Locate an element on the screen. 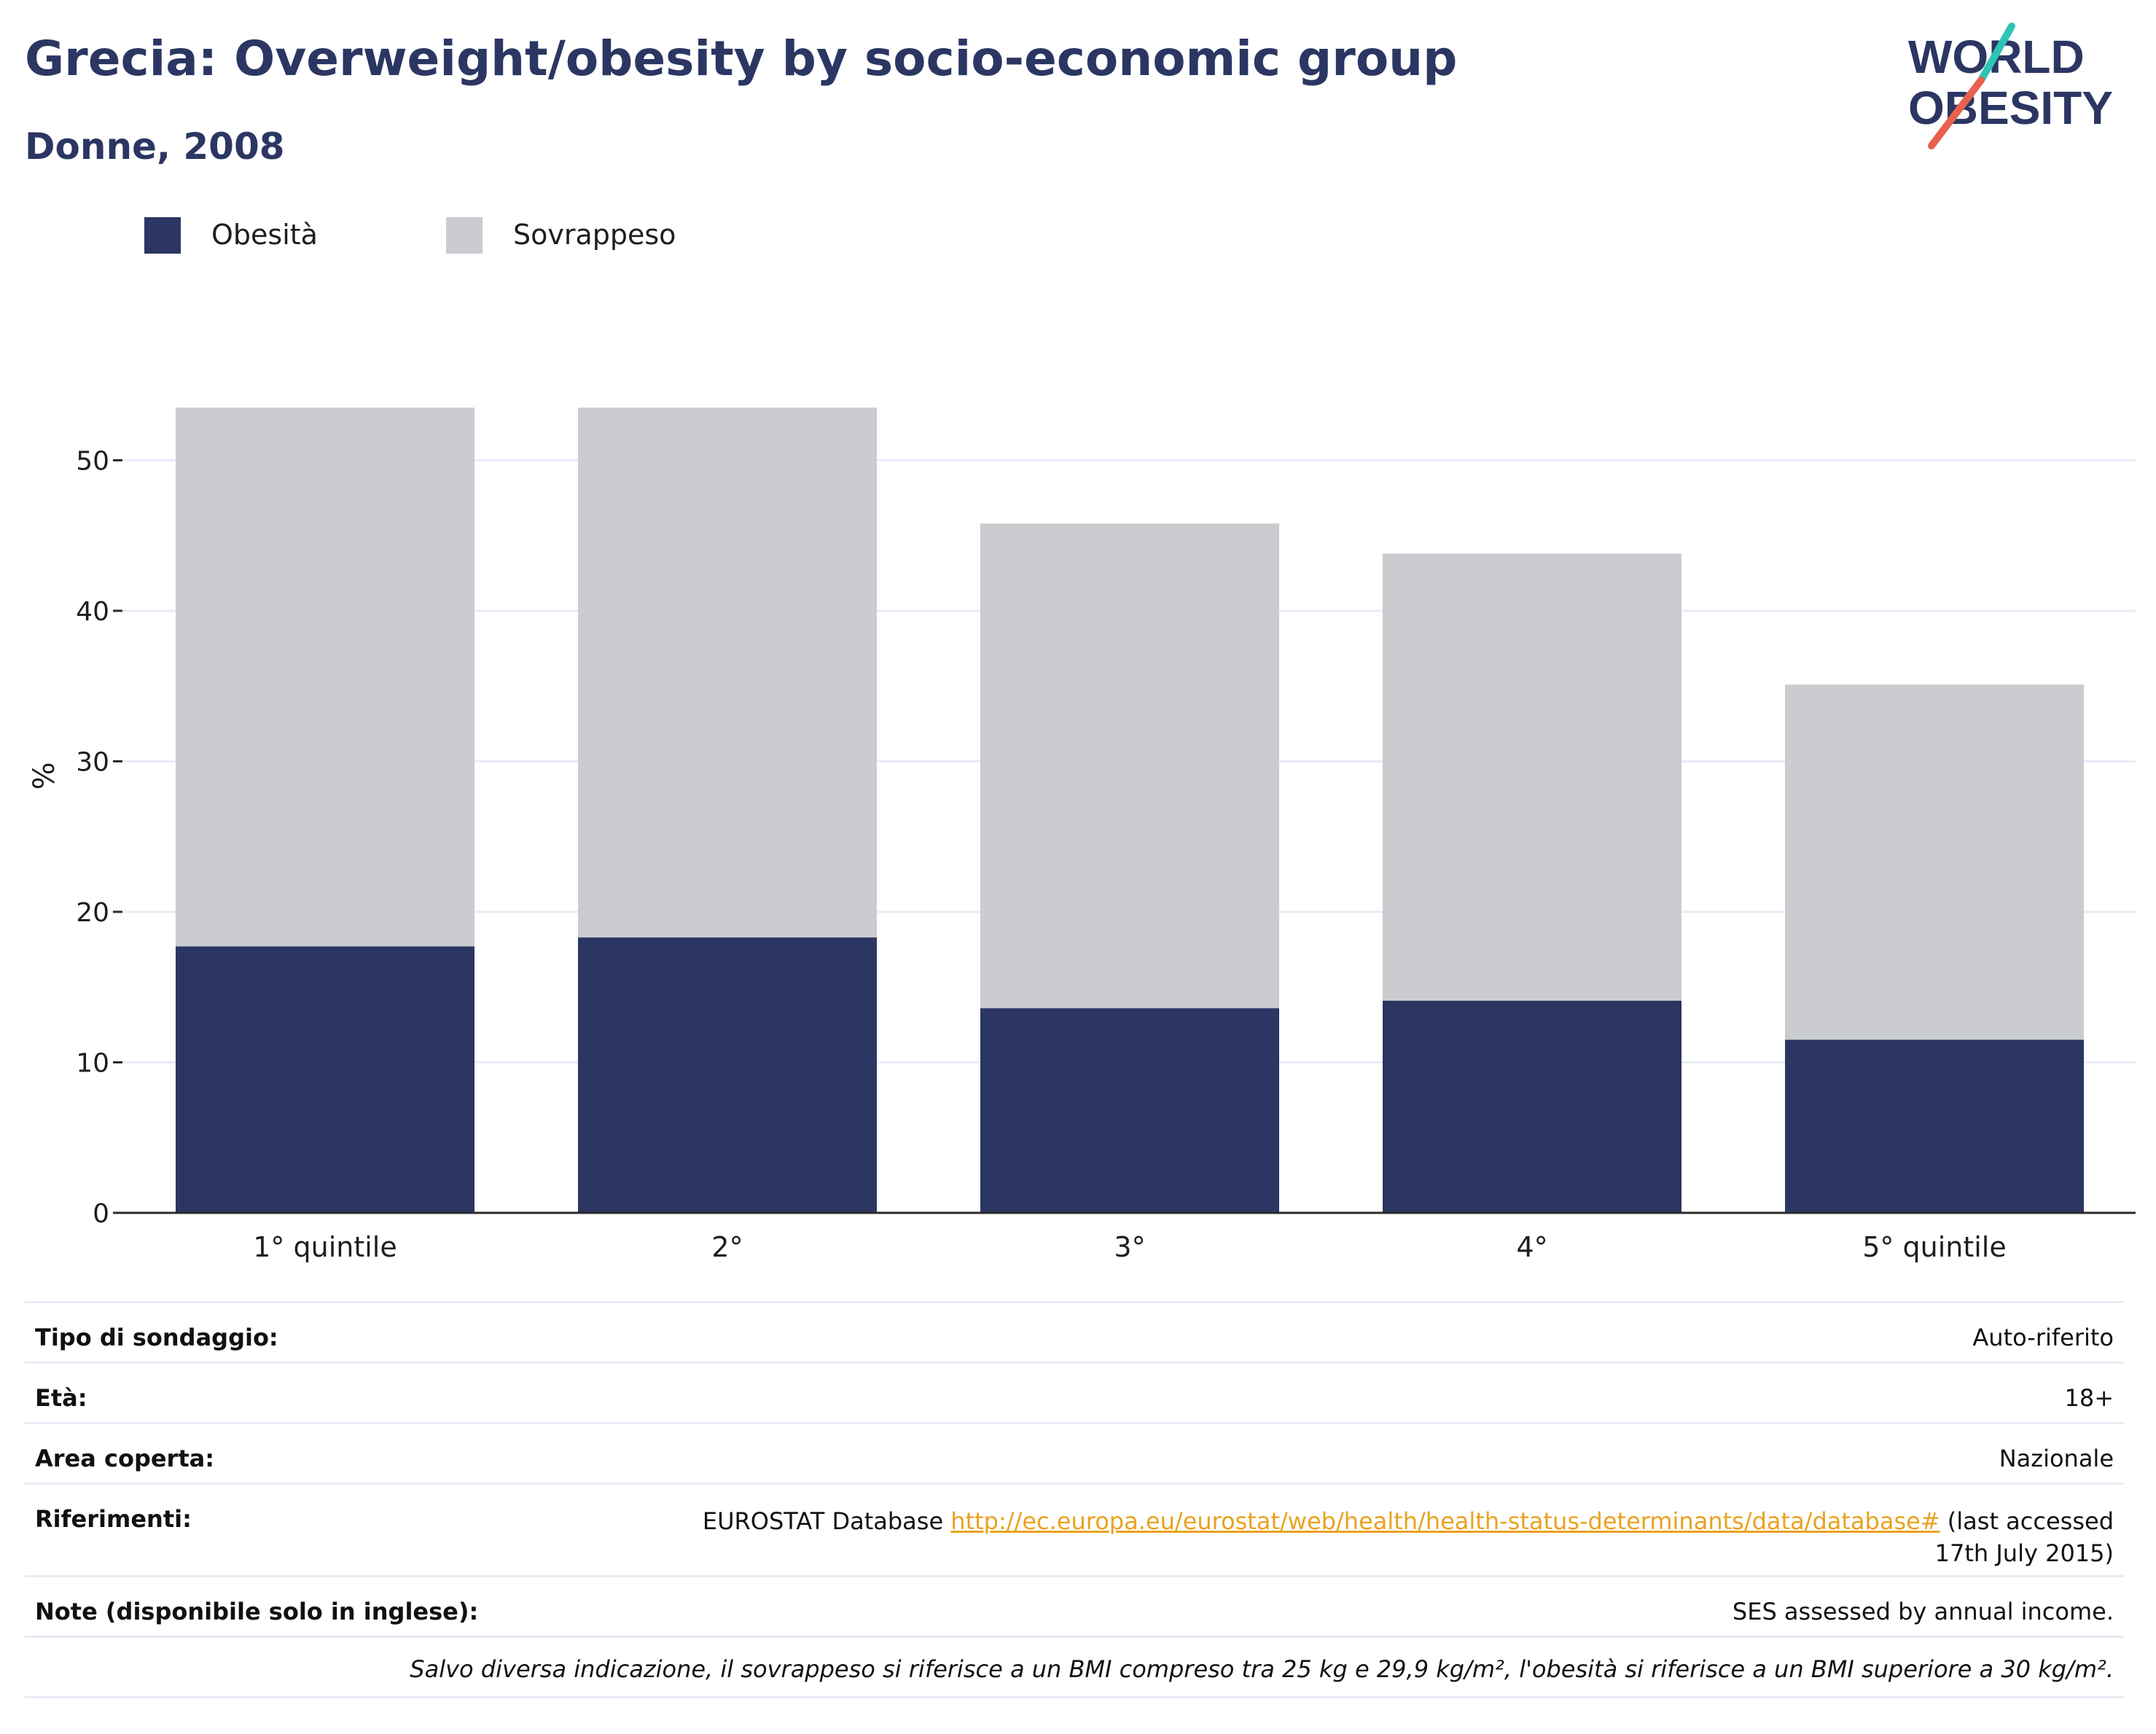 Image resolution: width=2156 pixels, height=1734 pixels. world-obesity-logo: WORLD OBESITY is located at coordinates (2011, 86).